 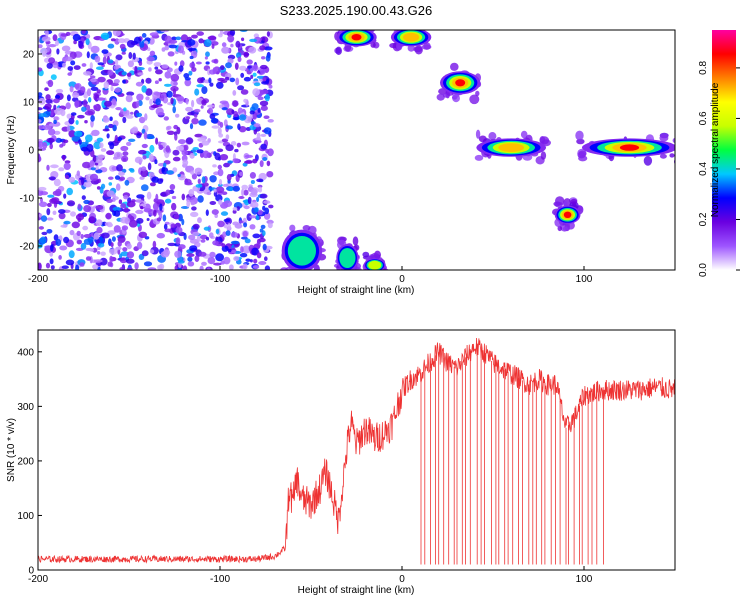 I want to click on colorbar-tick-label: 0.2, so click(x=703, y=219).